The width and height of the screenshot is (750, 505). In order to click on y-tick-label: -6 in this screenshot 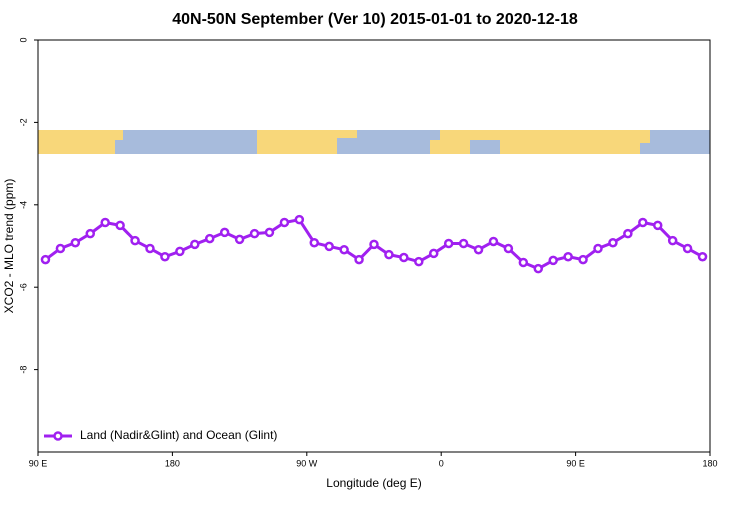, I will do `click(23, 287)`.